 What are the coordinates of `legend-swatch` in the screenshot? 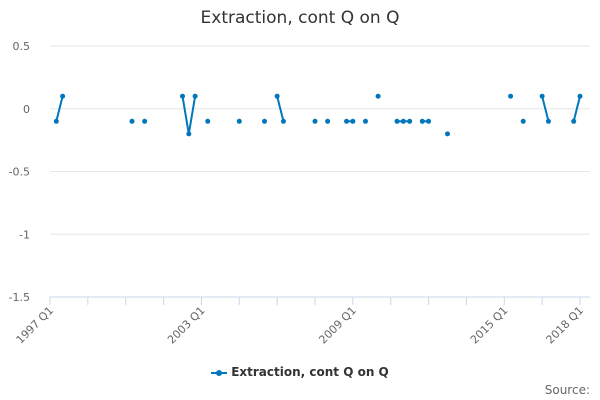 It's located at (219, 372).